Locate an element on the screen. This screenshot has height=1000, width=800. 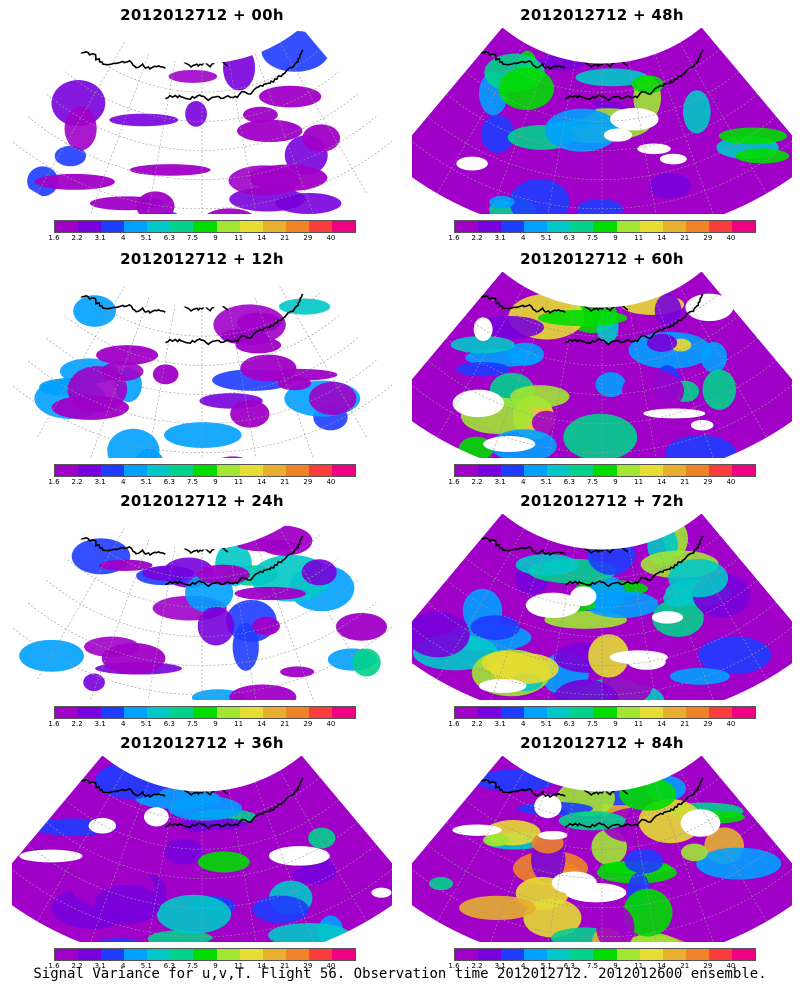
colorbar-label: 21 is located at coordinates (685, 724).